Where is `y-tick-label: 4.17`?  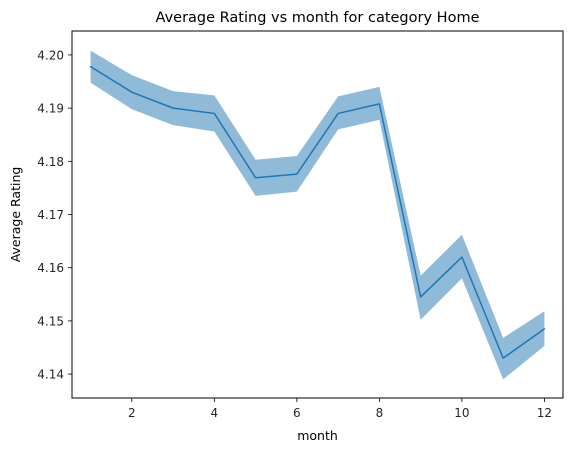 y-tick-label: 4.17 is located at coordinates (50, 215).